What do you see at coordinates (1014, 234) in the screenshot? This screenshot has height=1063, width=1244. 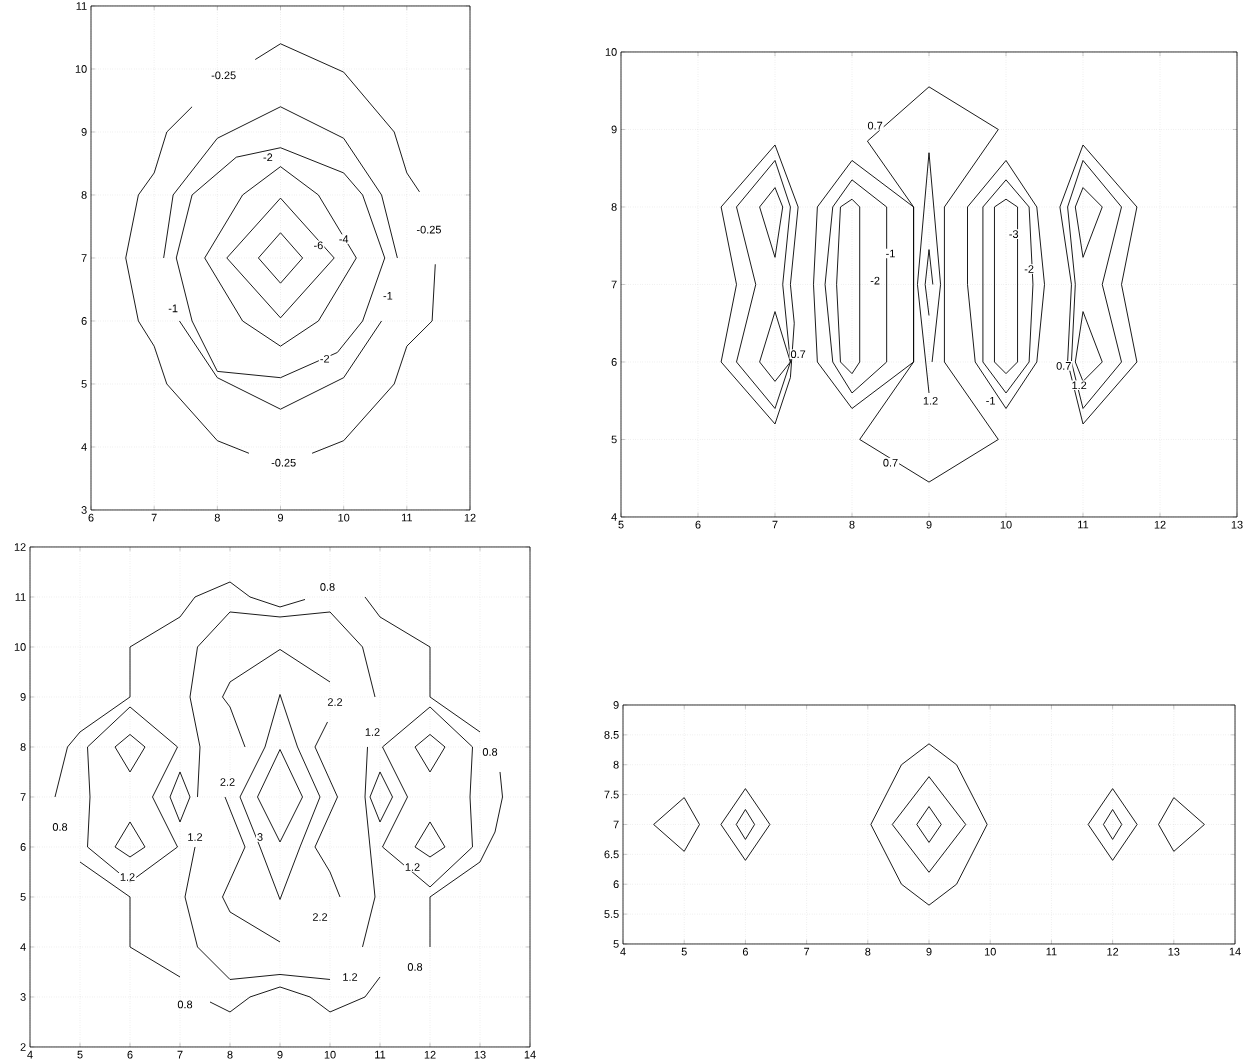 I see `annotation: -3` at bounding box center [1014, 234].